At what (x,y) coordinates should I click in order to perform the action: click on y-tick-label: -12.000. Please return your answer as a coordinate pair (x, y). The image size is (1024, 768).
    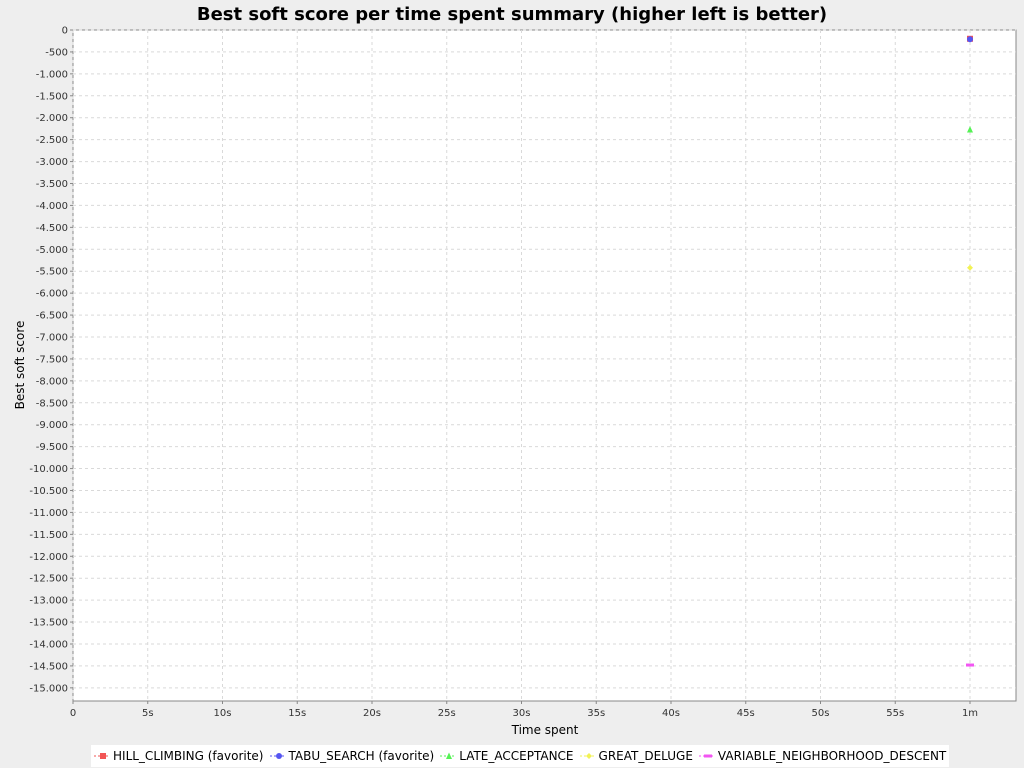
    Looking at the image, I should click on (48, 557).